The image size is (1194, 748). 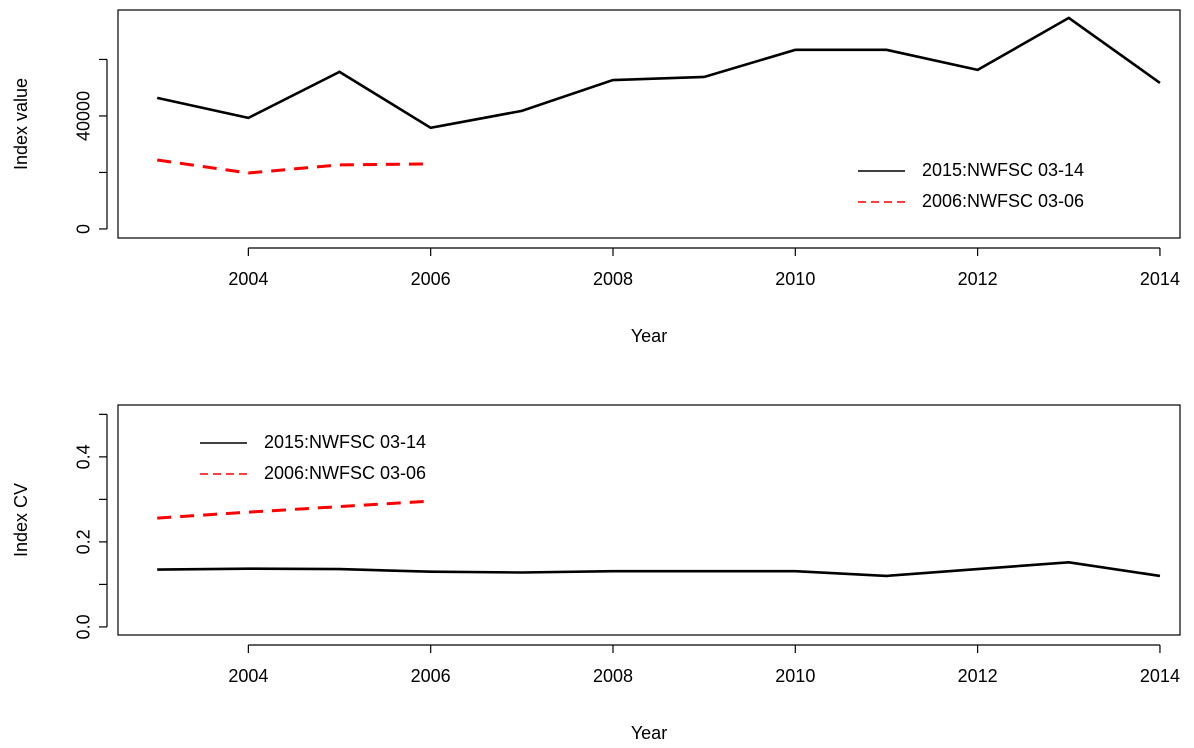 I want to click on y-tick-label: 40000, so click(x=84, y=116).